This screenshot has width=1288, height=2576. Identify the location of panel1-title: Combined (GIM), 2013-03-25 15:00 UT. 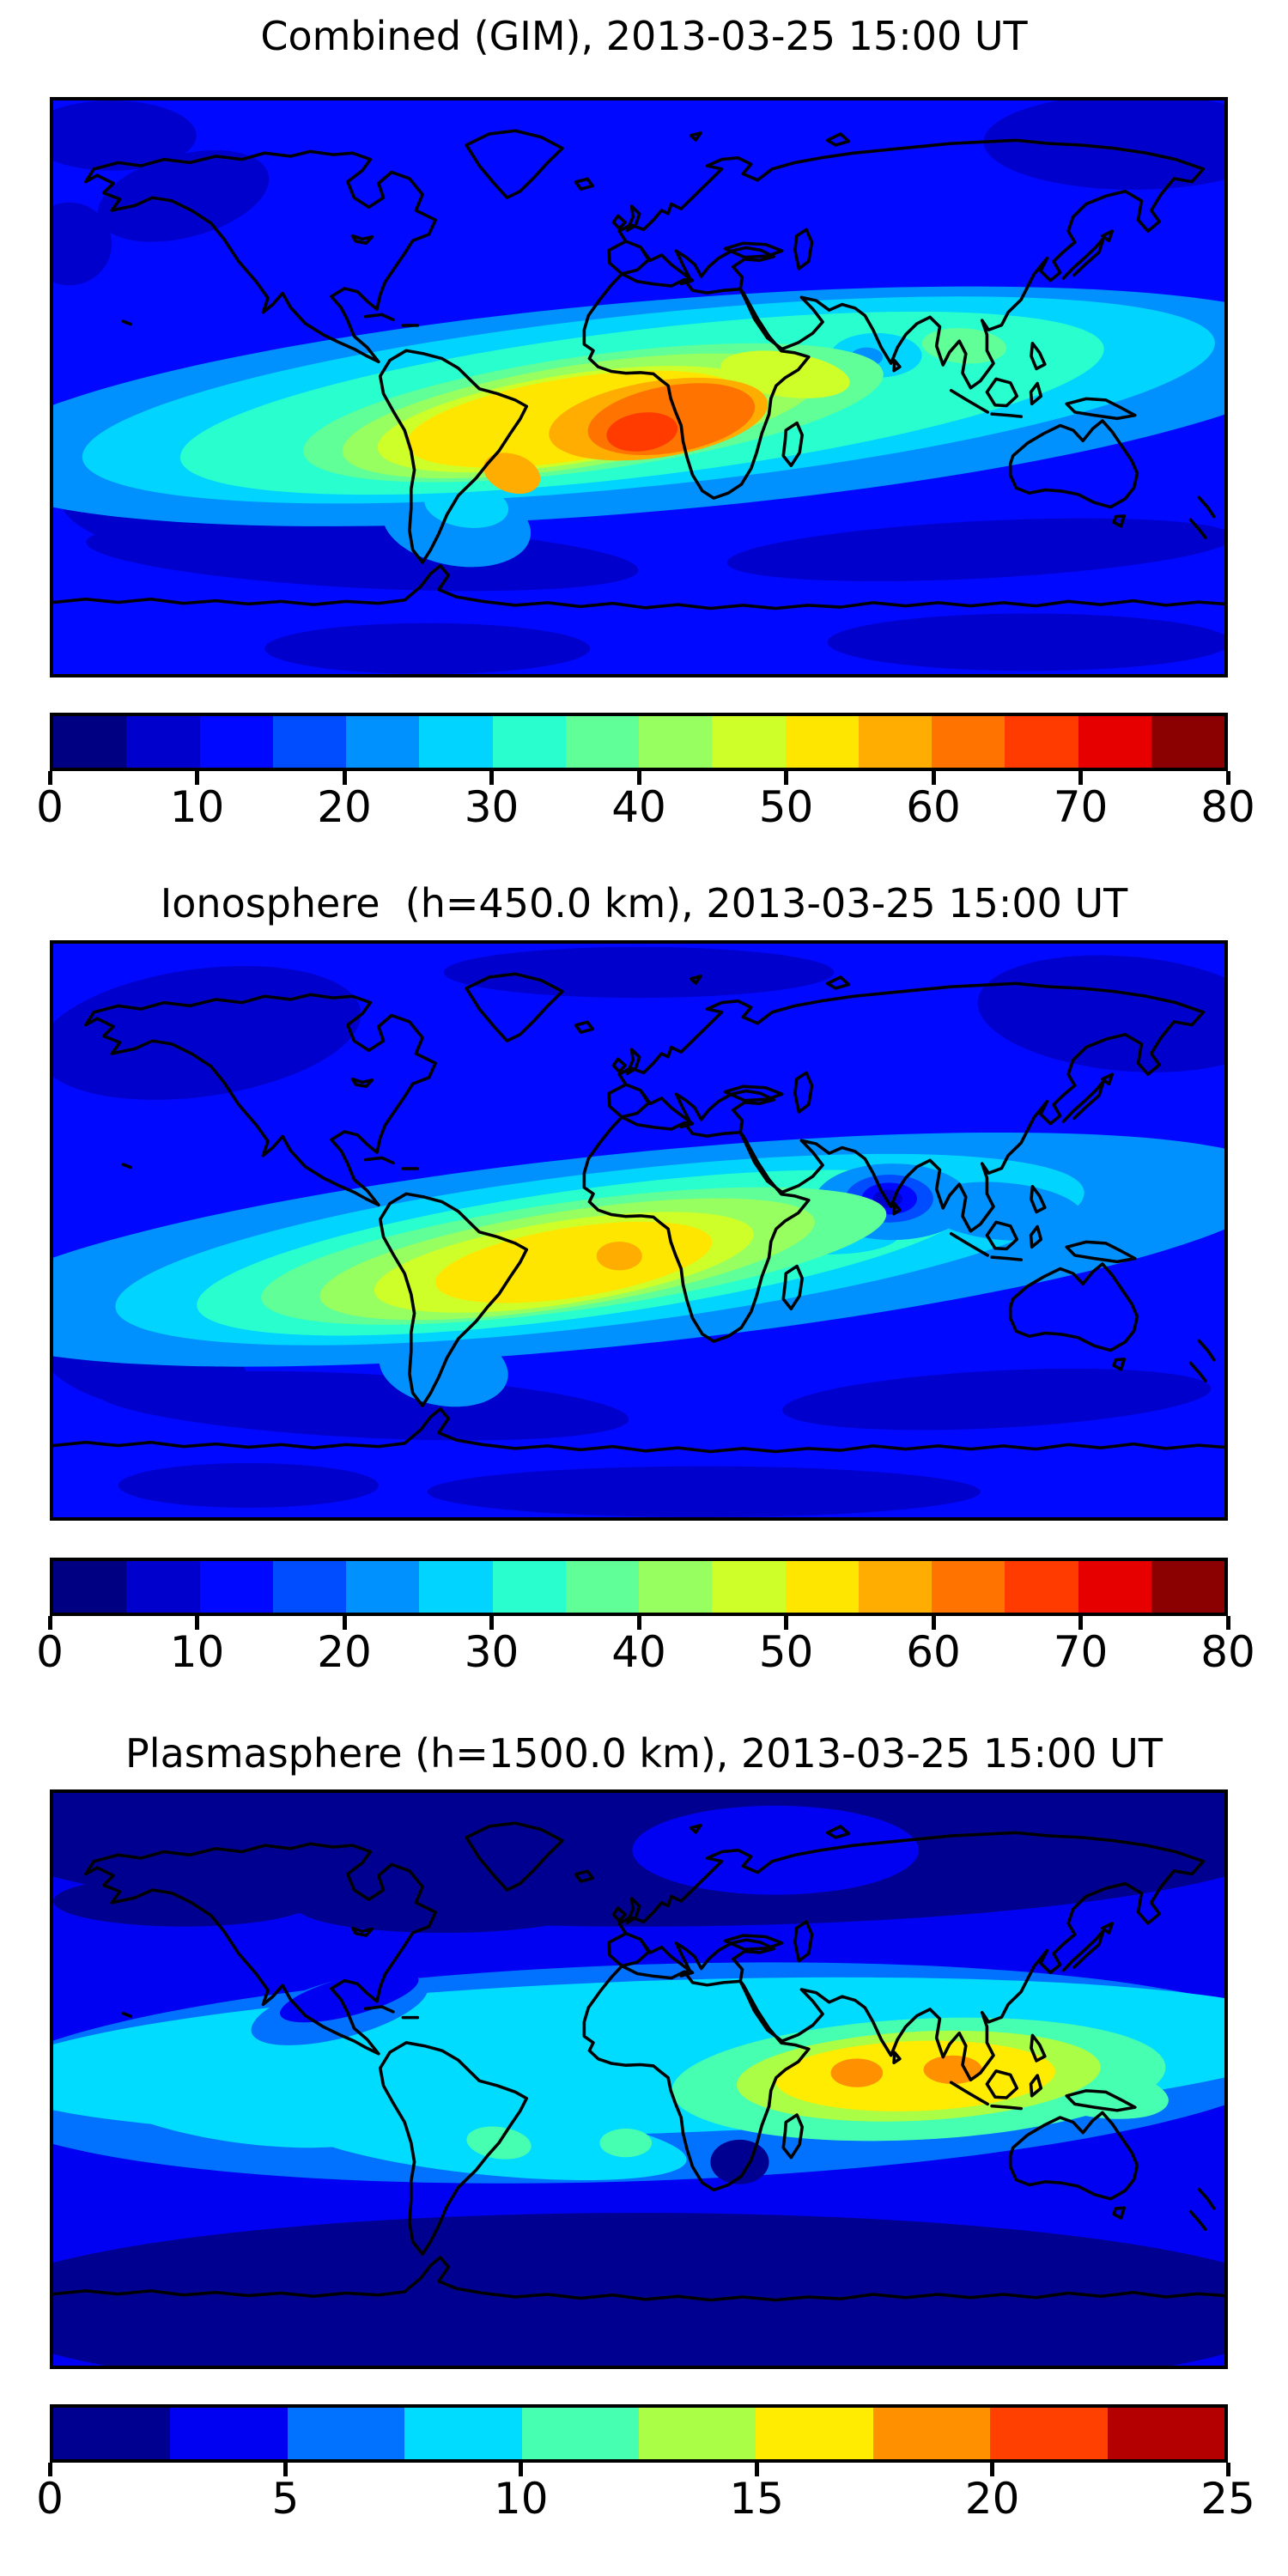
(644, 36).